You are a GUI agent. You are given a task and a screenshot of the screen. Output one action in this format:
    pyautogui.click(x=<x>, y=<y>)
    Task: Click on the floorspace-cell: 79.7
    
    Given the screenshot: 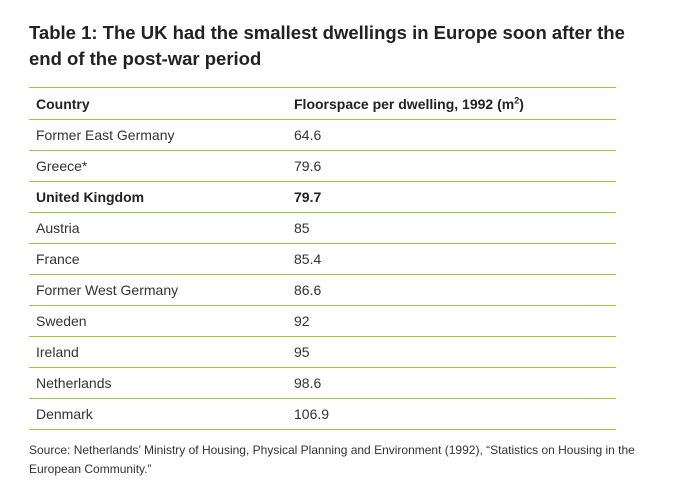 What is the action you would take?
    pyautogui.click(x=308, y=197)
    